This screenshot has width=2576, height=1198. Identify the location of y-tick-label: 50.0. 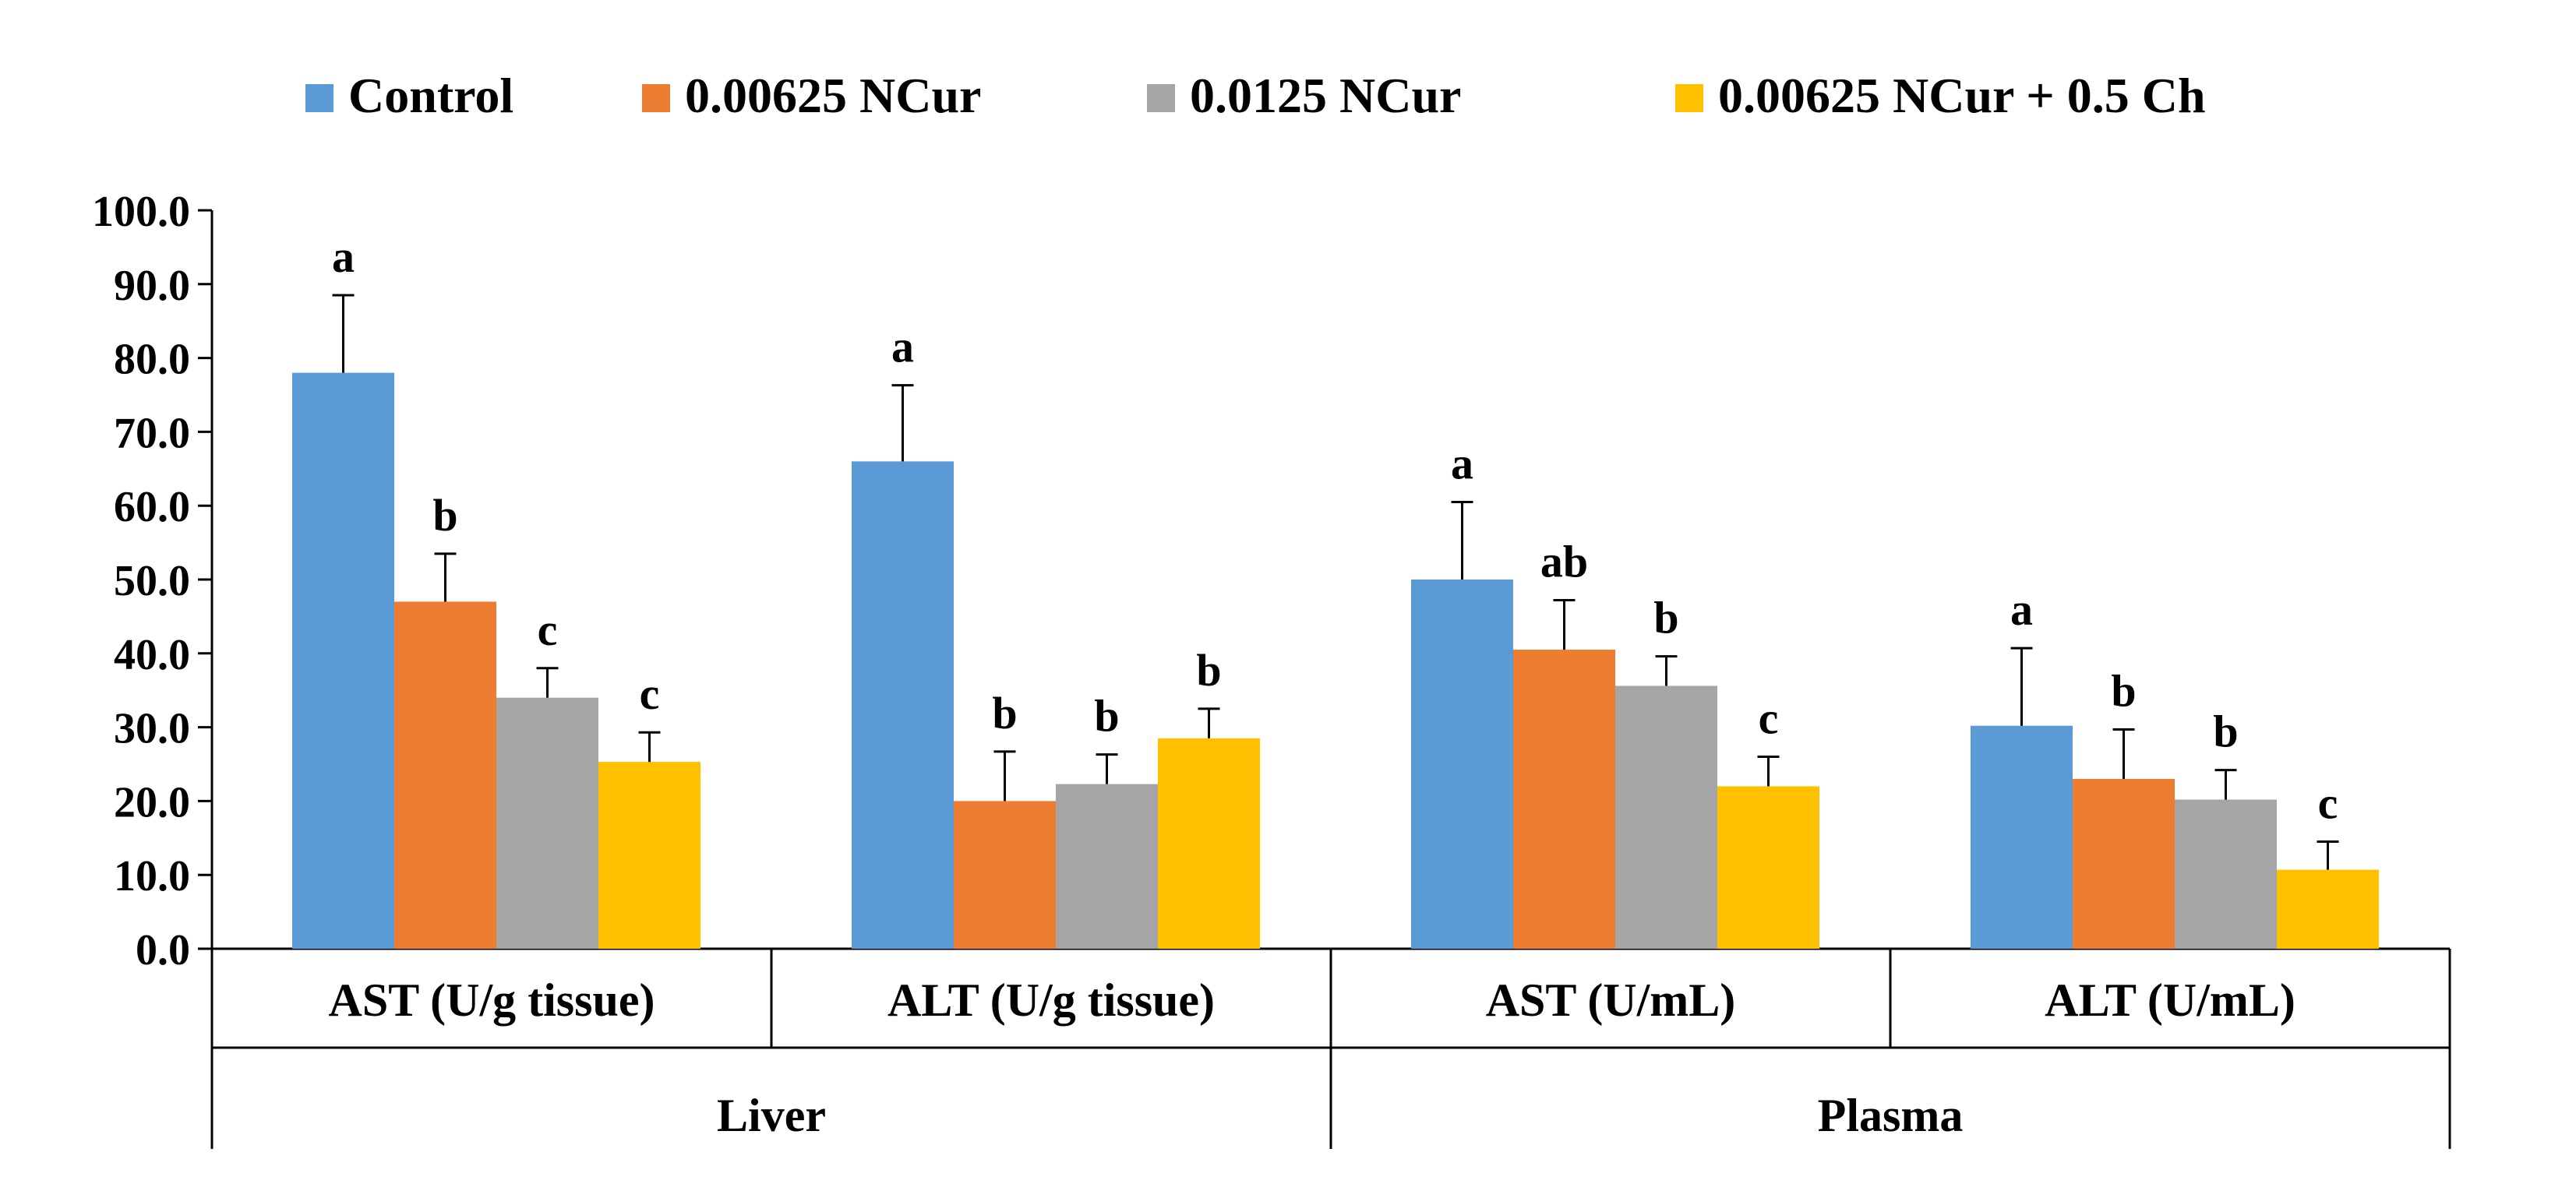
(152, 581).